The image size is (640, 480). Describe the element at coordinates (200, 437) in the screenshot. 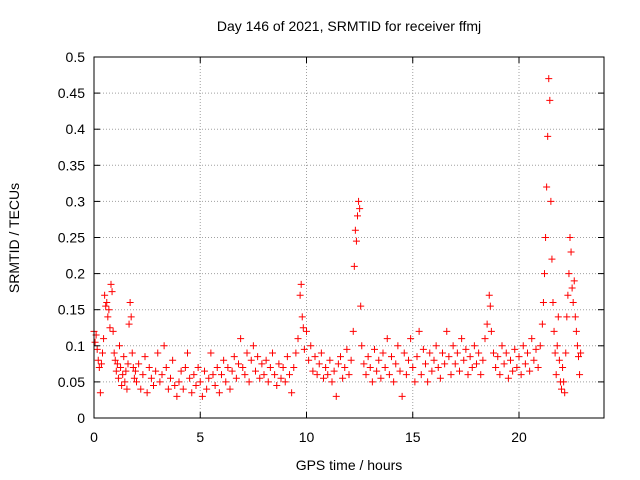

I see `x-tick-label: 5` at that location.